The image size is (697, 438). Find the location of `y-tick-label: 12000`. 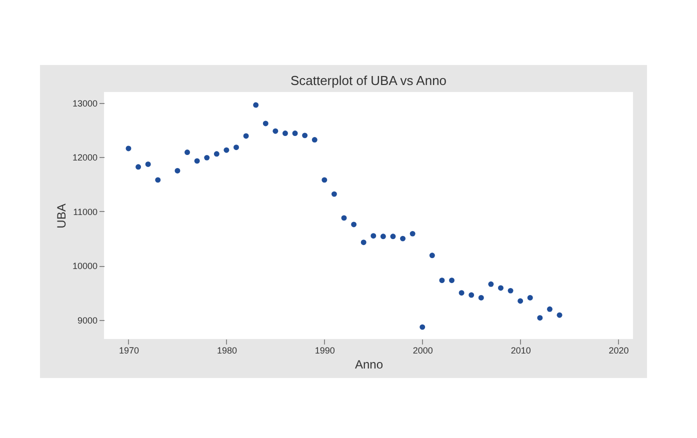

y-tick-label: 12000 is located at coordinates (85, 157).